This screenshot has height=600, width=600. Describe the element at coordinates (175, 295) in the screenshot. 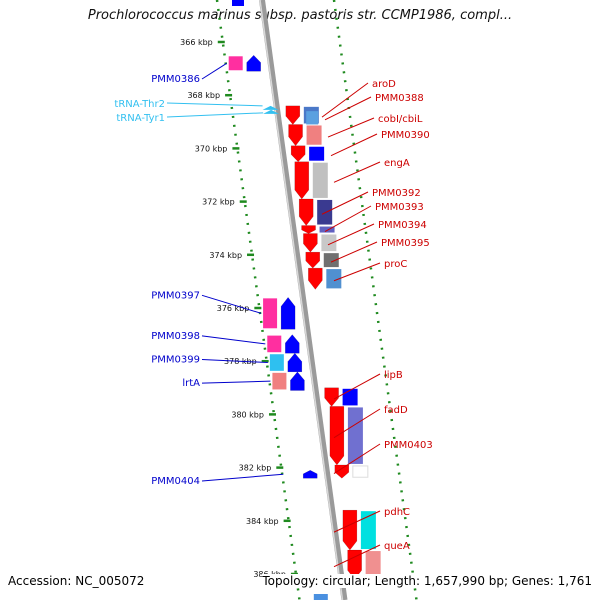

I see `gene-label-forward: PMM0397` at that location.